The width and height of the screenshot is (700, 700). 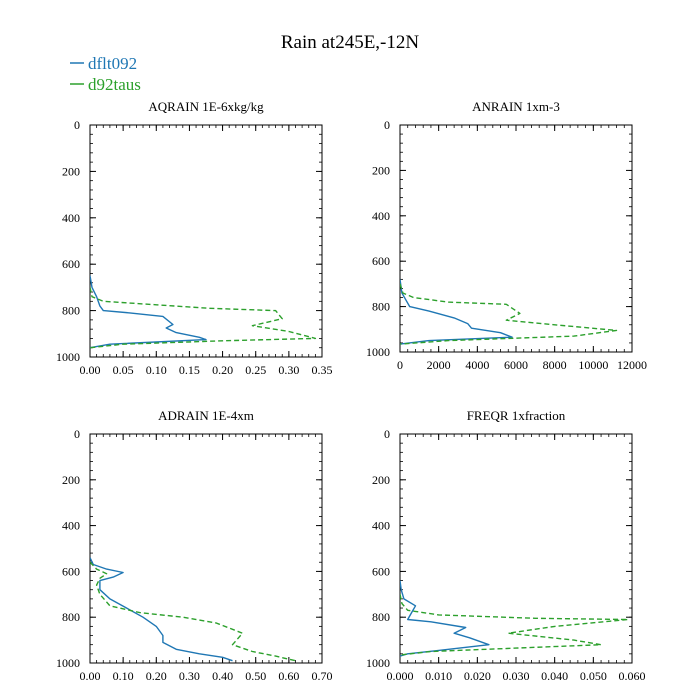 I want to click on anrain-series-d92taus, so click(x=509, y=314).